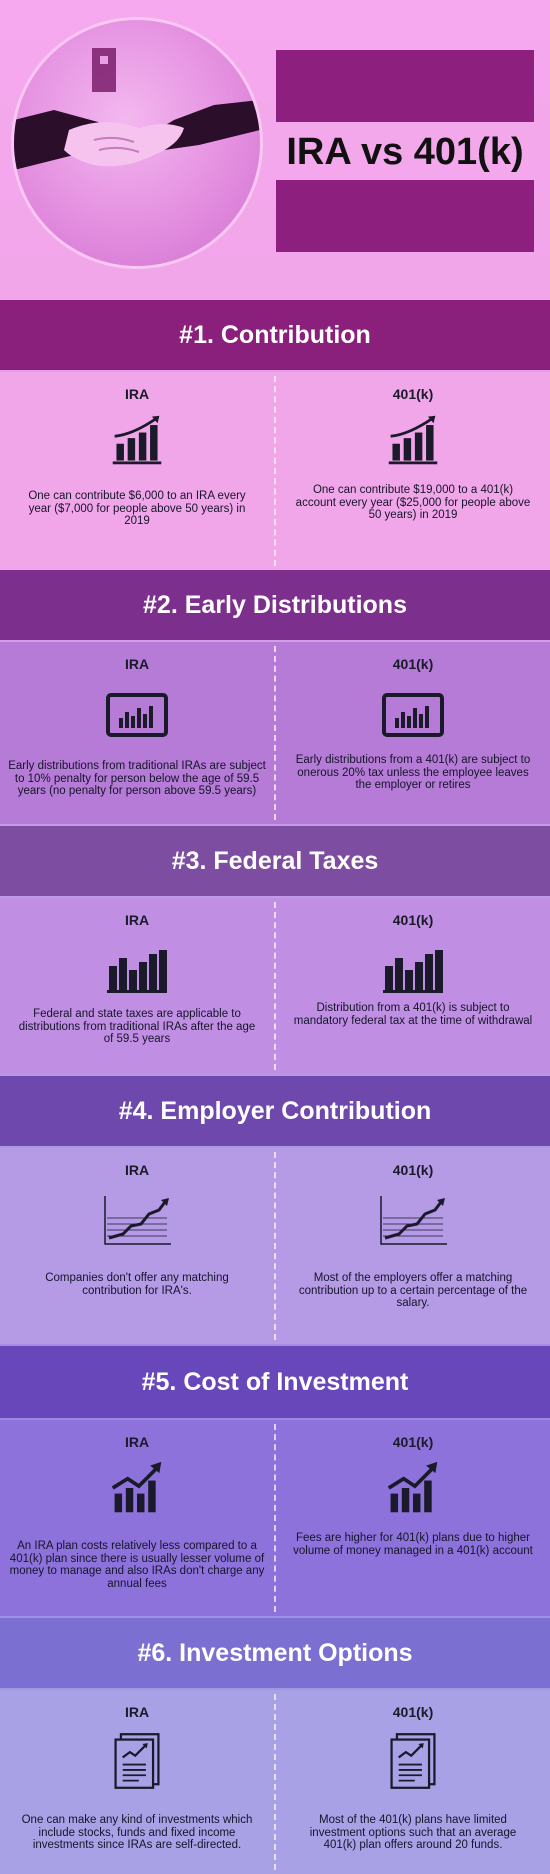 Image resolution: width=550 pixels, height=1874 pixels. What do you see at coordinates (137, 143) in the screenshot?
I see `handshake-image` at bounding box center [137, 143].